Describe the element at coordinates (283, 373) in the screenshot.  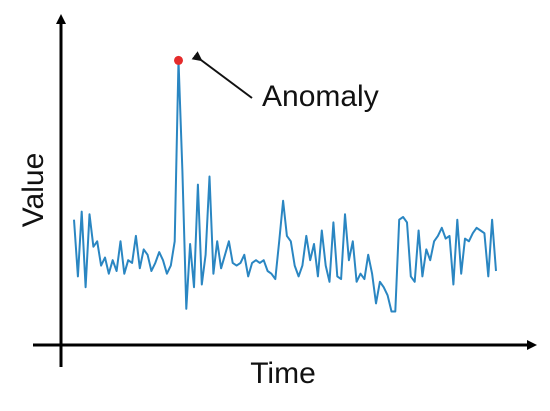
I see `x-axis-label: Time` at that location.